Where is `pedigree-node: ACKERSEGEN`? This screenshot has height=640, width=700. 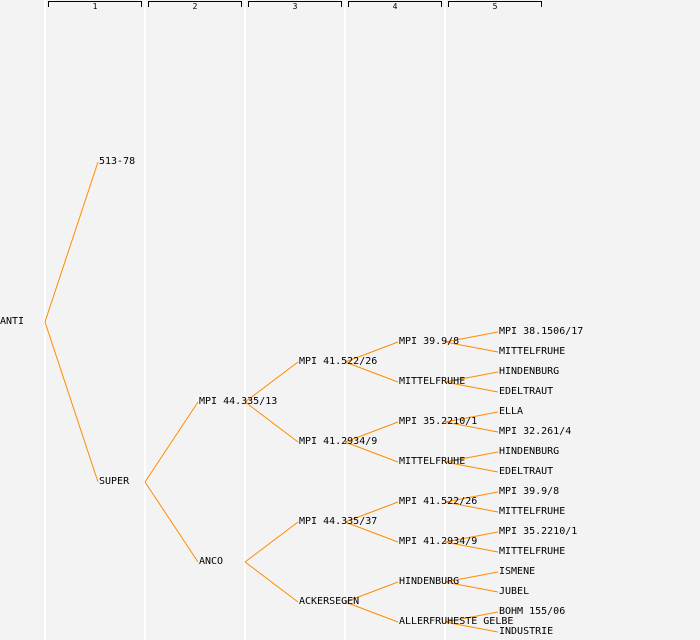 pedigree-node: ACKERSEGEN is located at coordinates (329, 601).